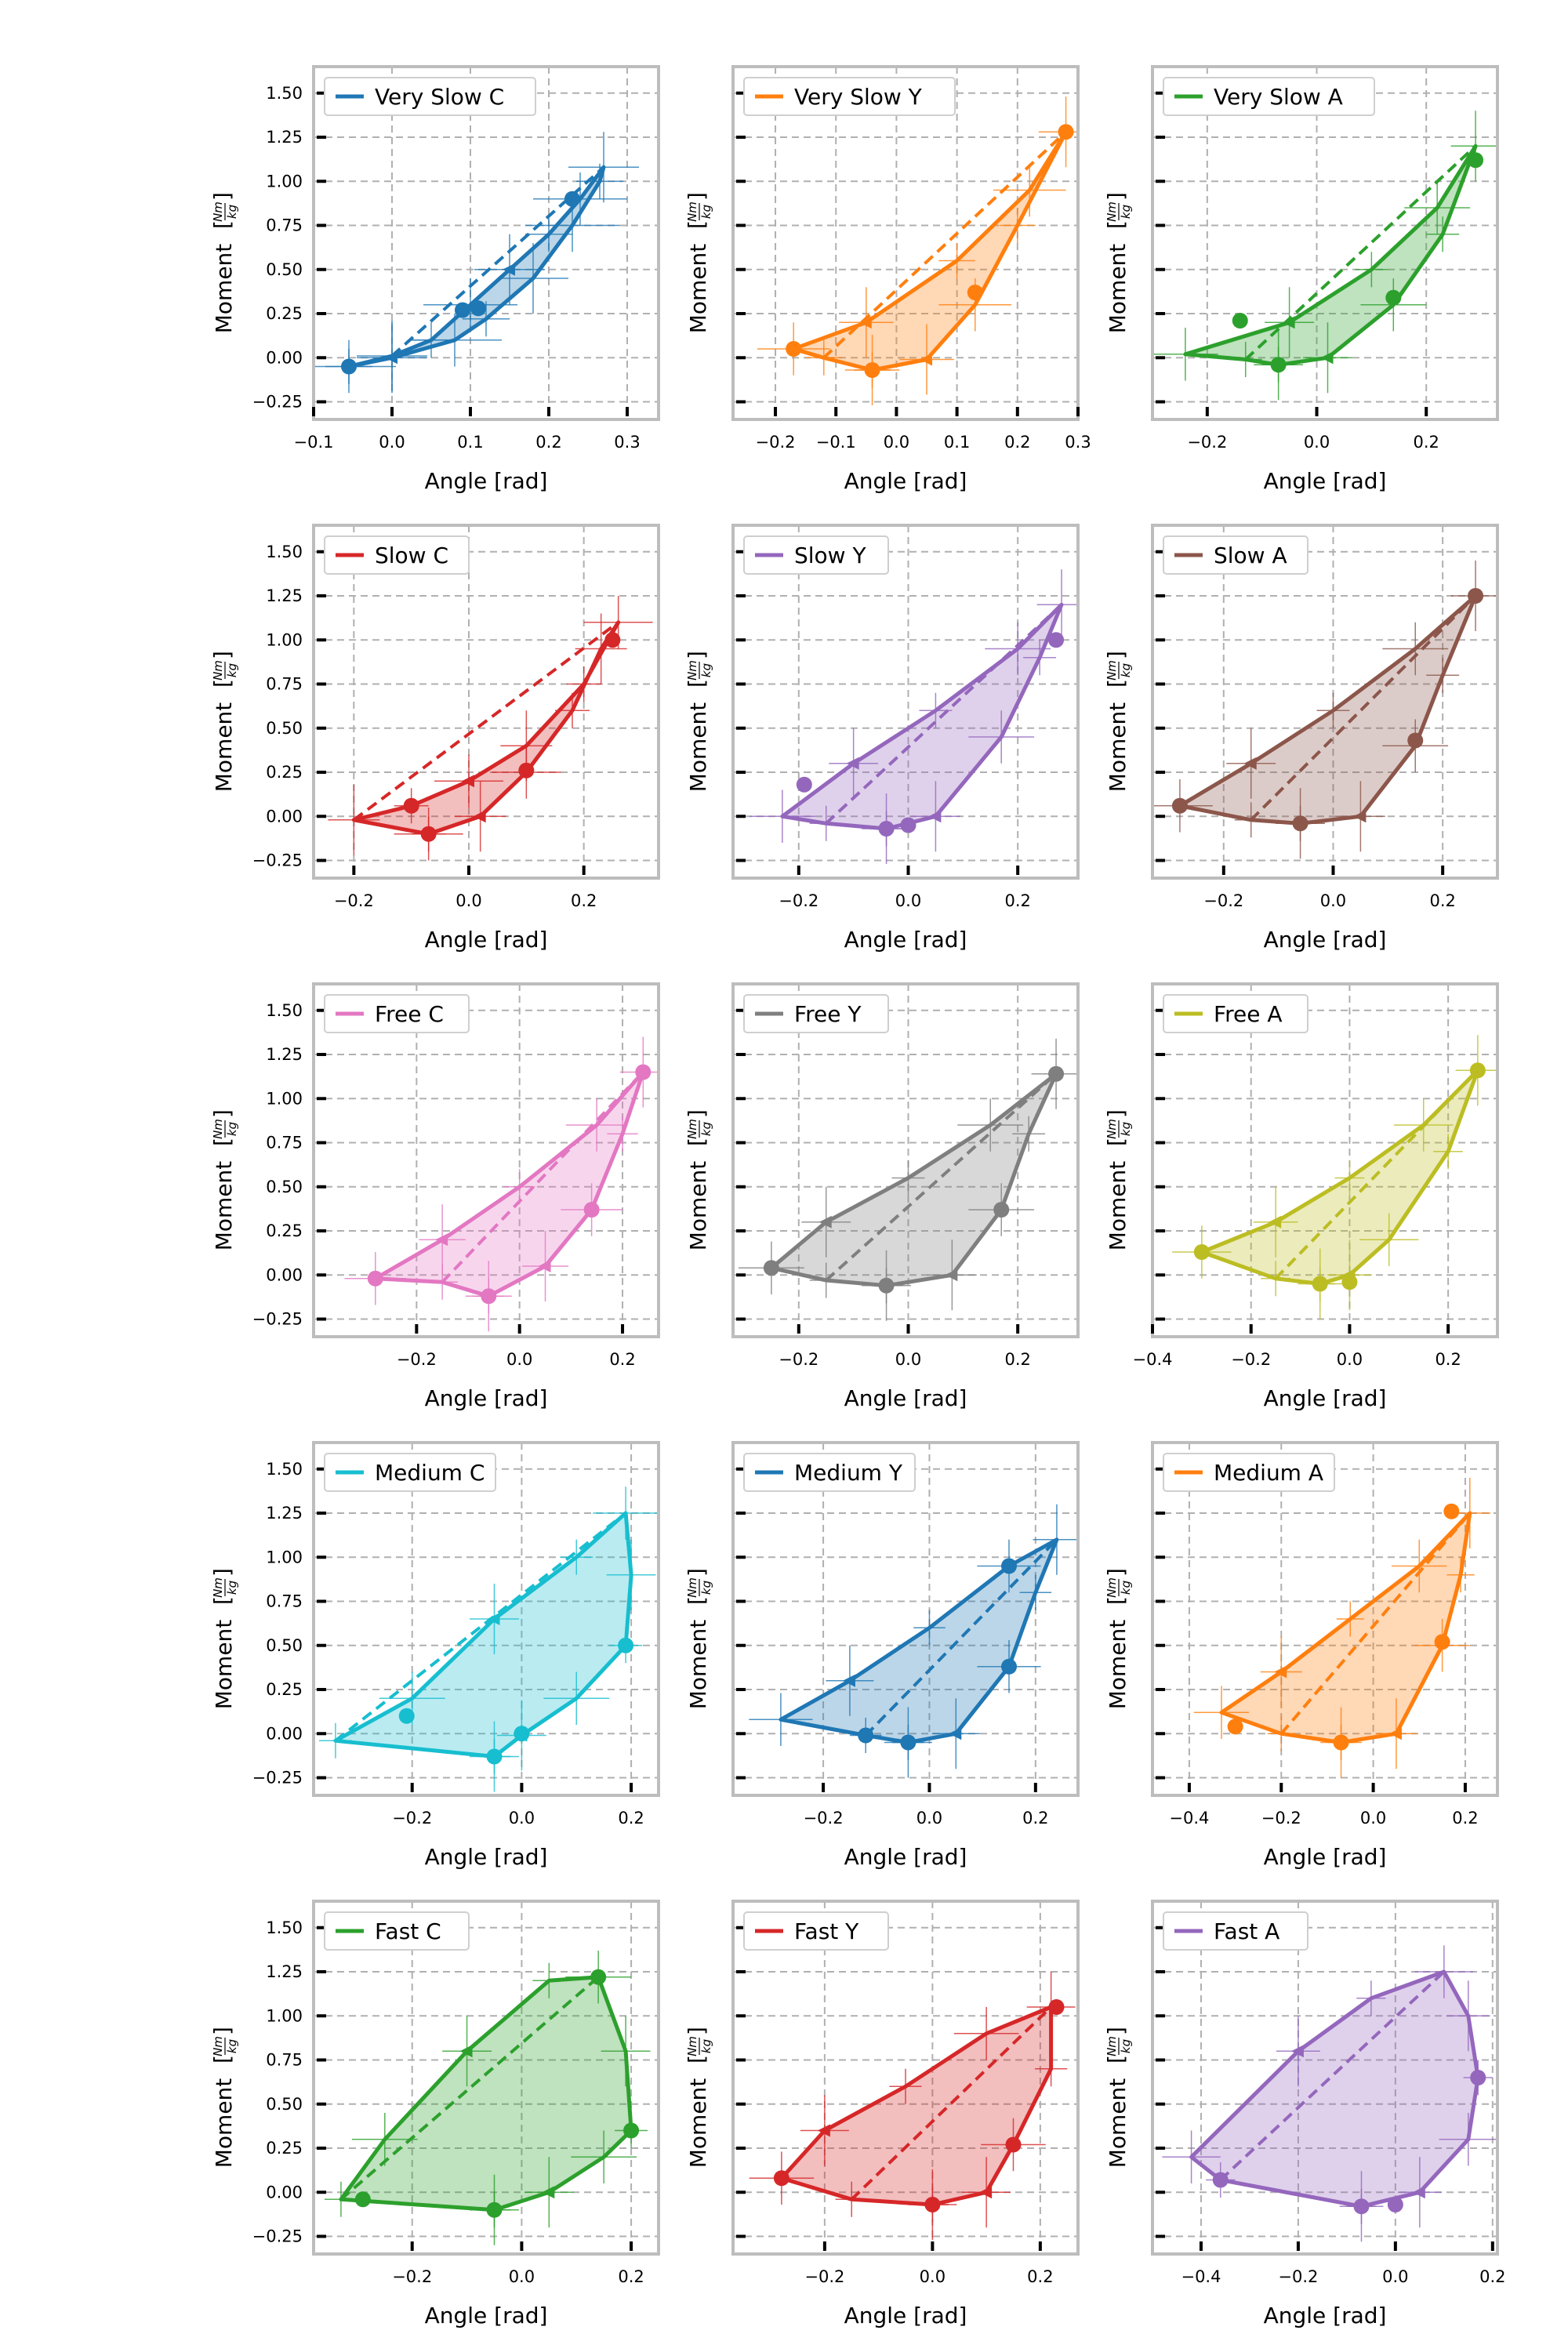 Image resolution: width=1568 pixels, height=2352 pixels. What do you see at coordinates (284, 1274) in the screenshot?
I see `y-tick-label: 0.00` at bounding box center [284, 1274].